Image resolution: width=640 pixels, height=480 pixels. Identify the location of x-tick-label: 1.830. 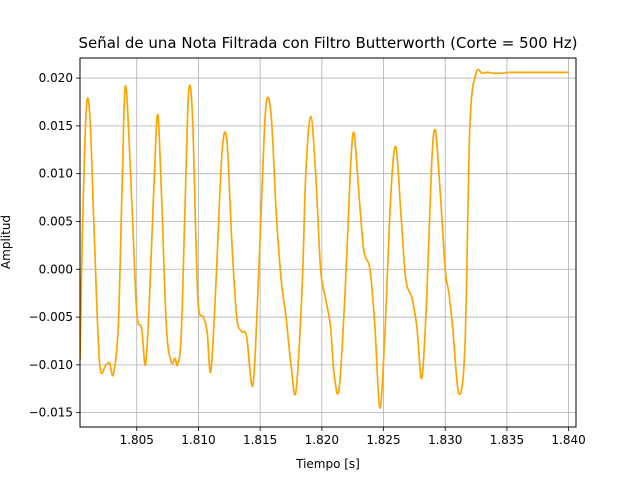
(445, 440).